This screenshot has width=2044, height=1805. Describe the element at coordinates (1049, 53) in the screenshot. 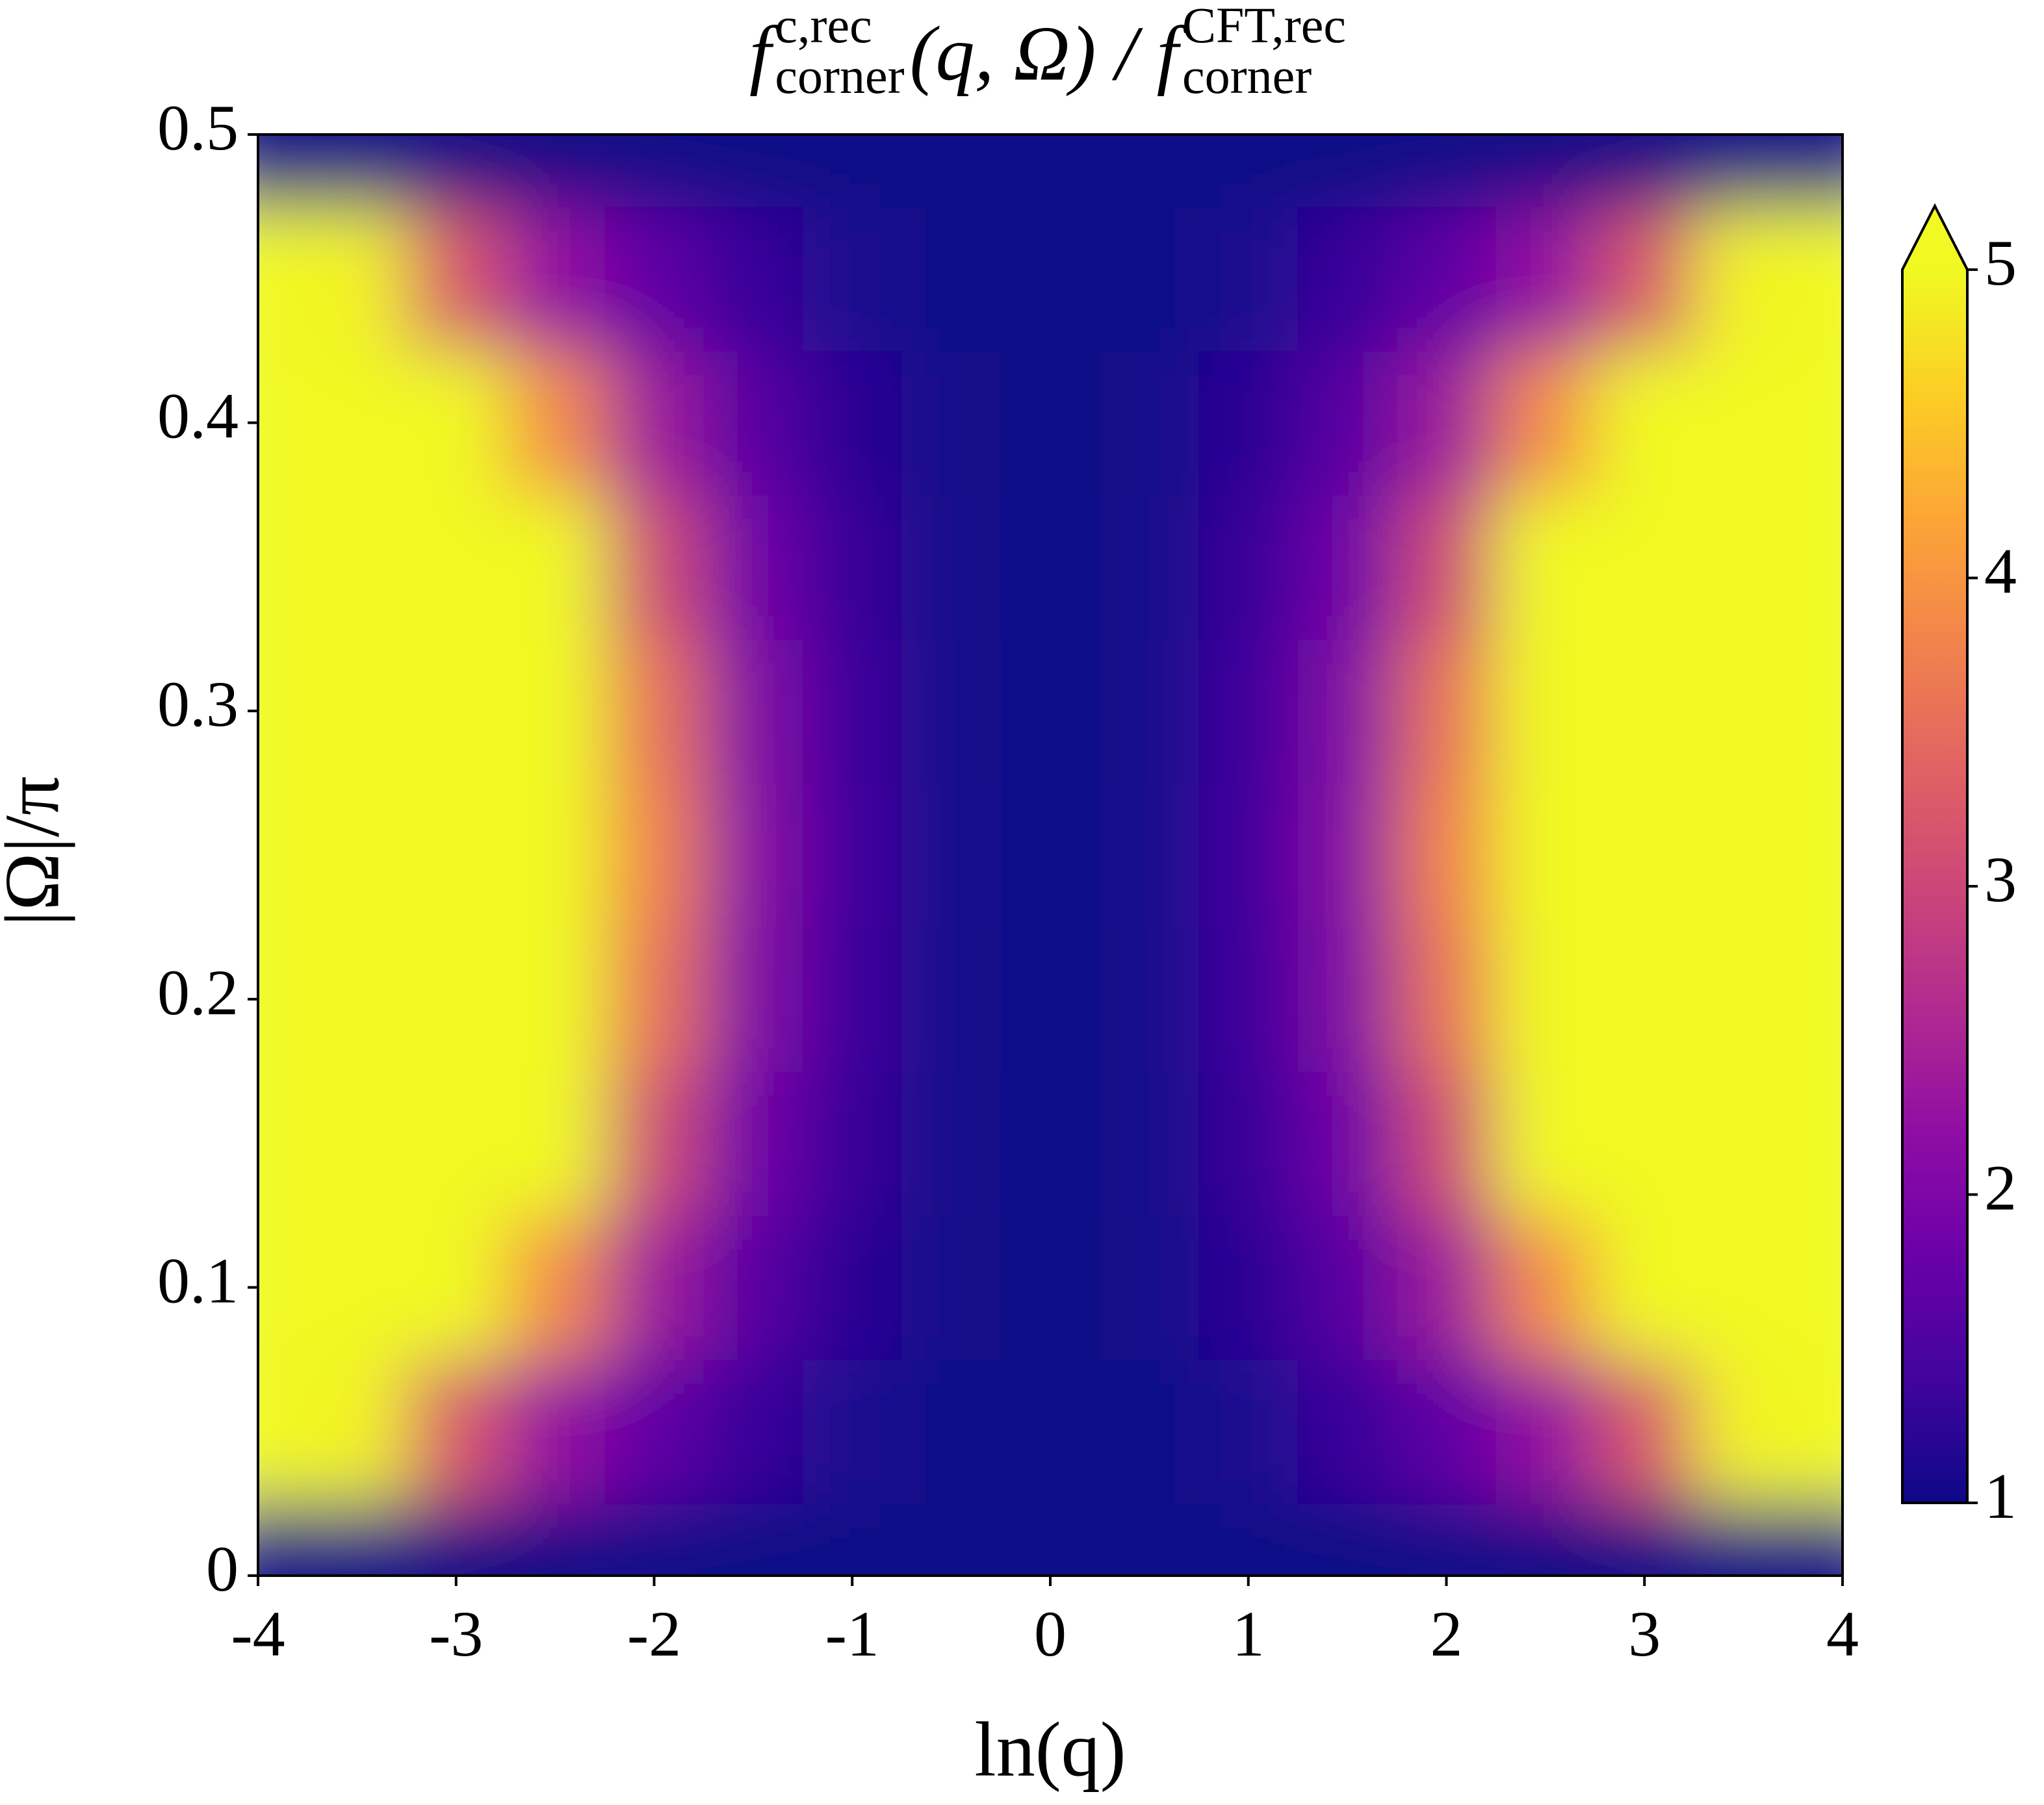

I see `title-text: (q, Ω) / f` at that location.